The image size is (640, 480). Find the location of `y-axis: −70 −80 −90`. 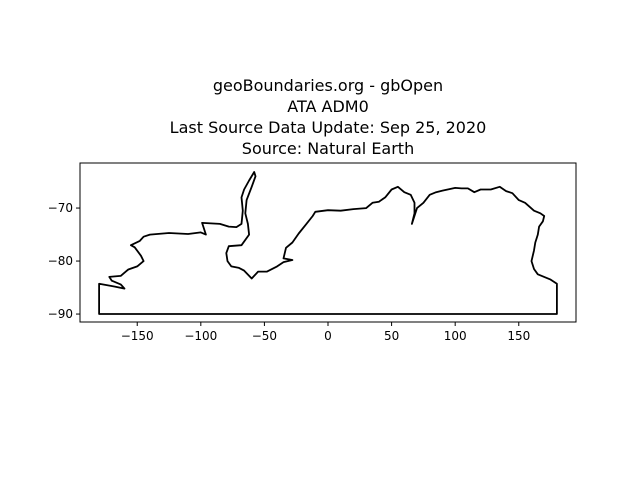

y-axis: −70 −80 −90 is located at coordinates (64, 261).